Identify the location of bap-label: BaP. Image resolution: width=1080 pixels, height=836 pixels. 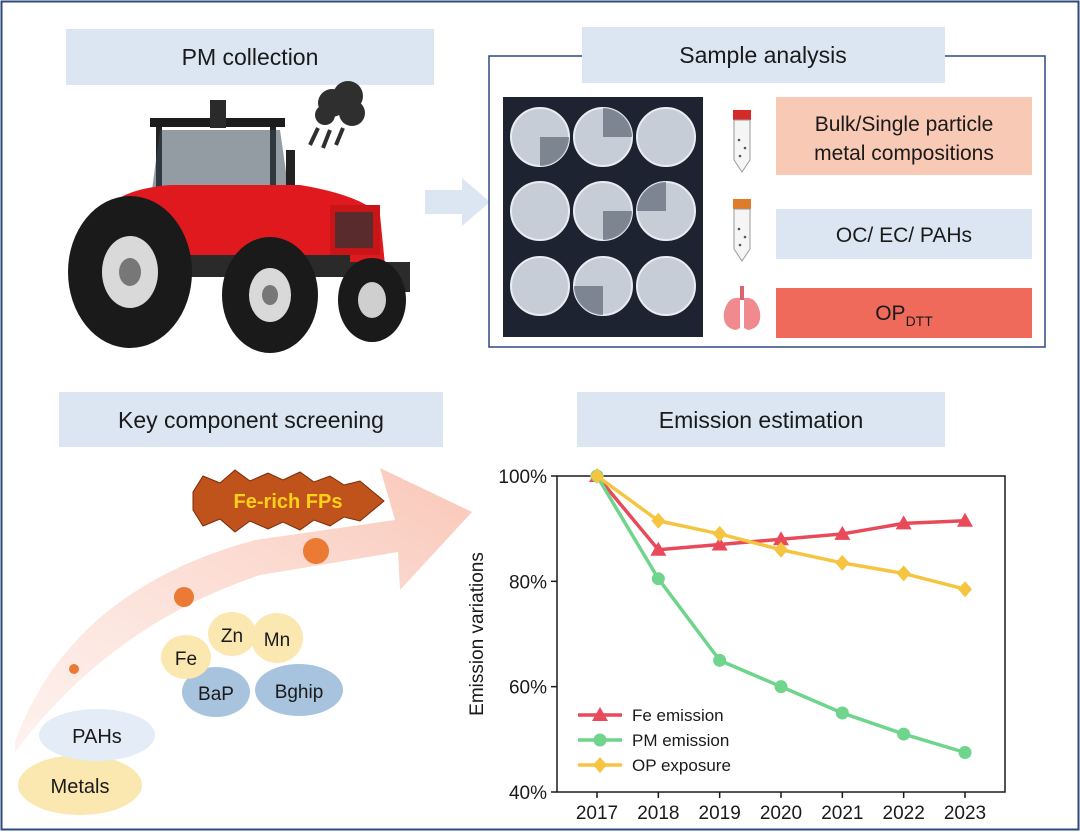
(216, 694).